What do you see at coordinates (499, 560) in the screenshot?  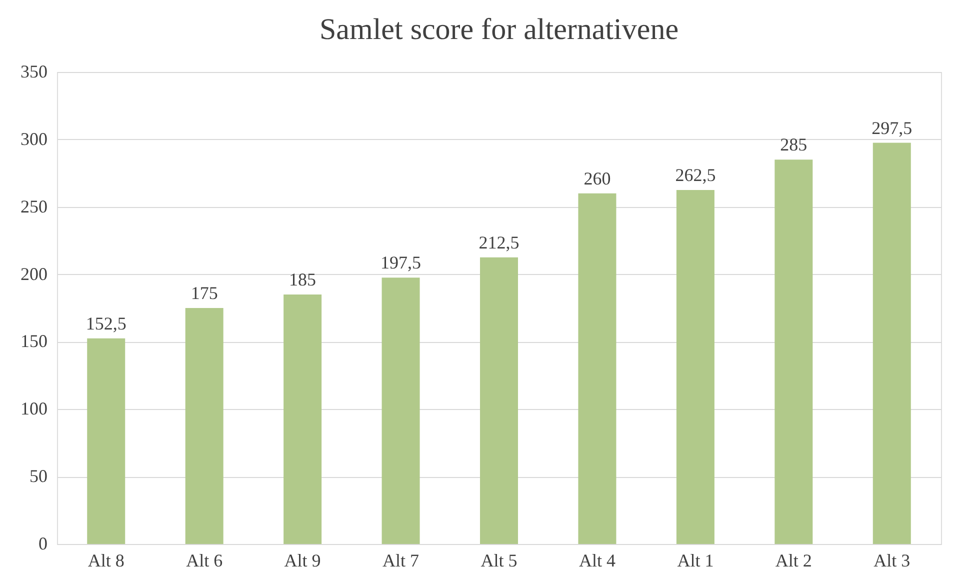 I see `x-tick-label: Alt 5` at bounding box center [499, 560].